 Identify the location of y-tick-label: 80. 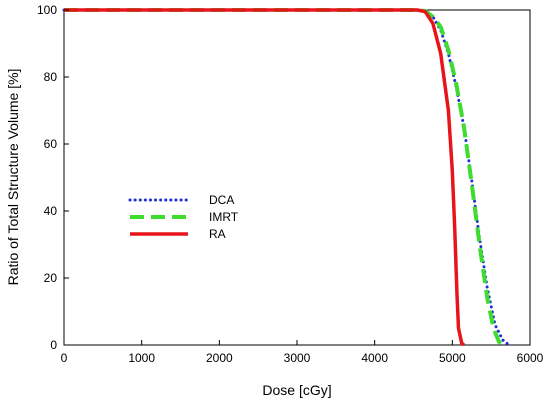
(51, 77).